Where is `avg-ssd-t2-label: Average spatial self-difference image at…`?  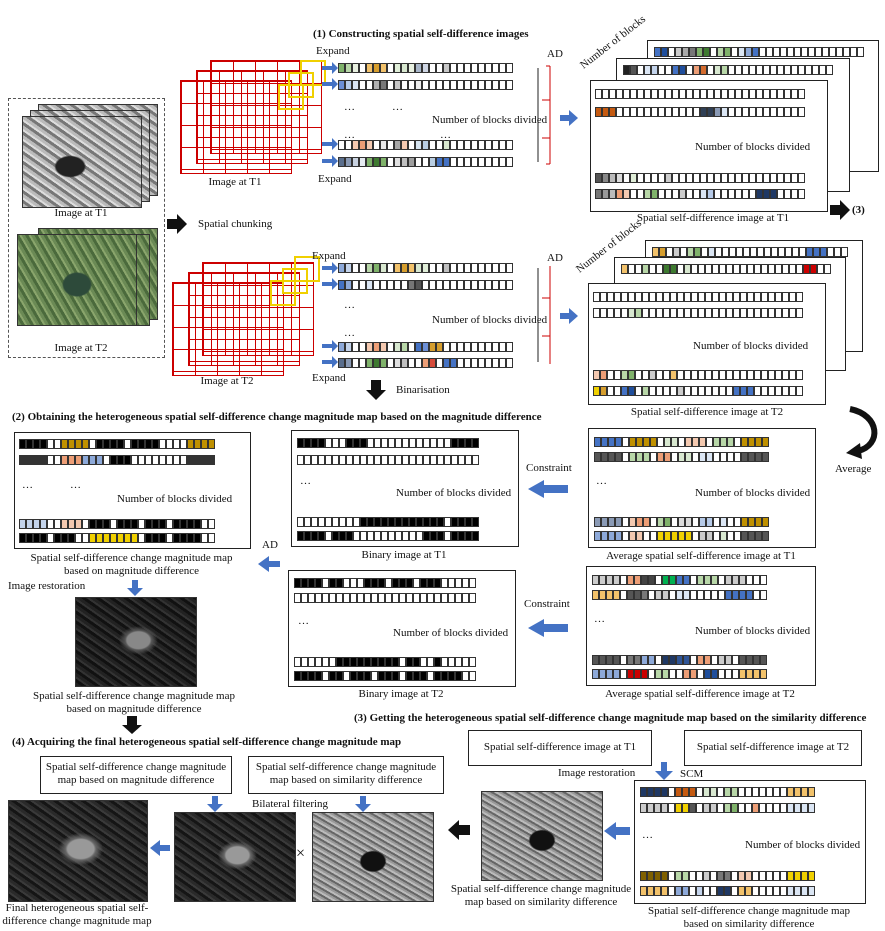
avg-ssd-t2-label: Average spatial self-difference image at… is located at coordinates (700, 694).